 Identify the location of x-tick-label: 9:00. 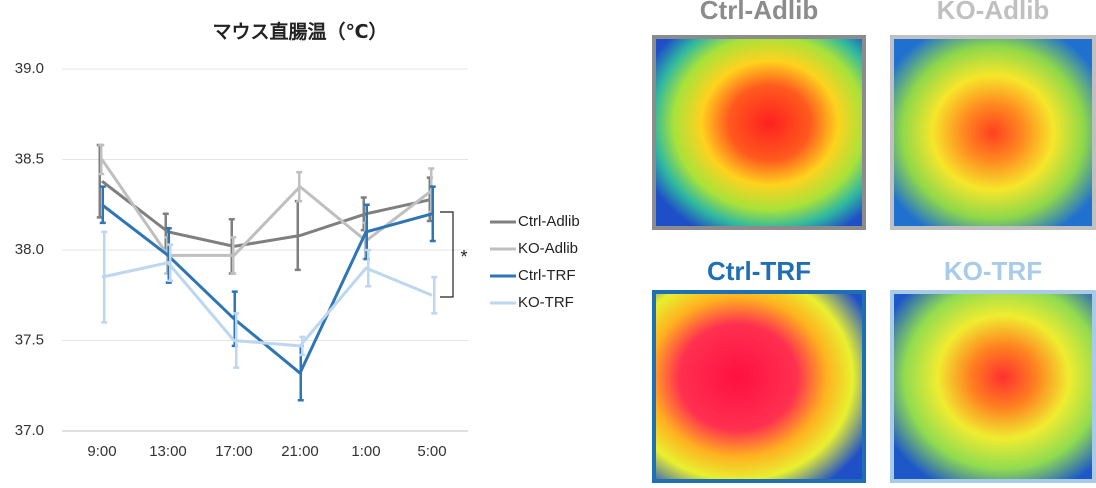
(101, 451).